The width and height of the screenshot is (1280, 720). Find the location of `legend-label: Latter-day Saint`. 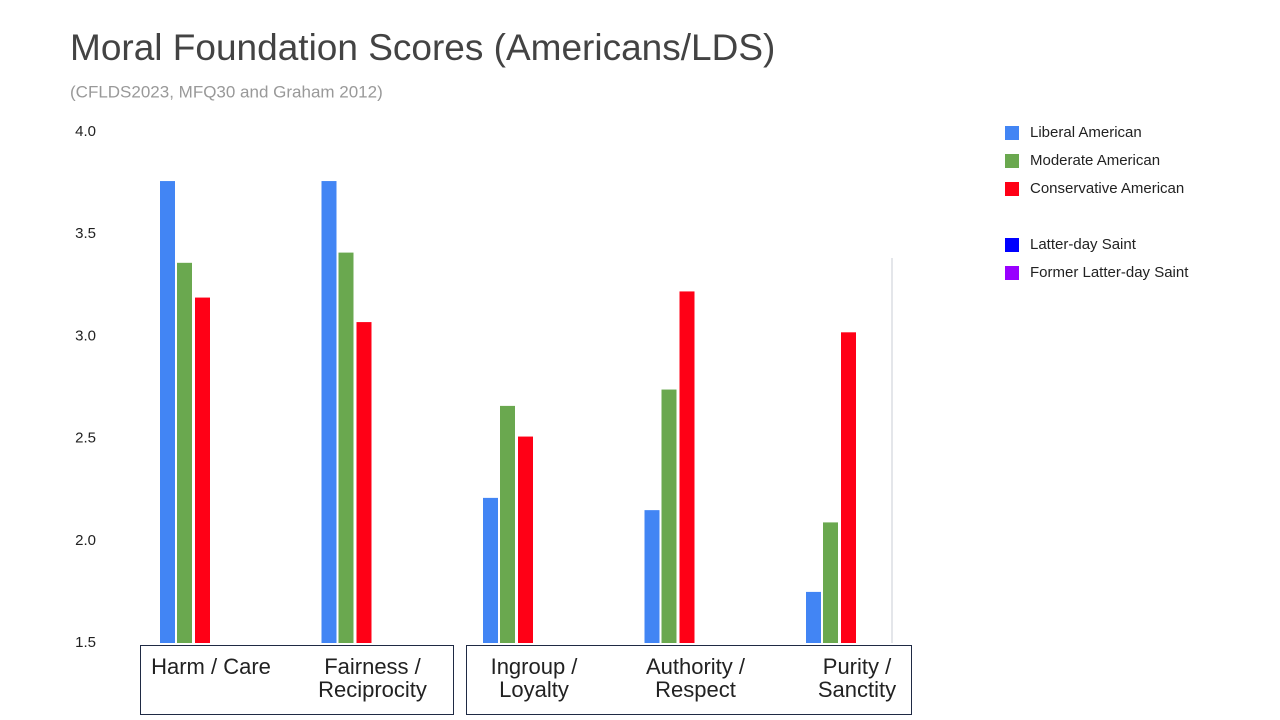

legend-label: Latter-day Saint is located at coordinates (1083, 244).